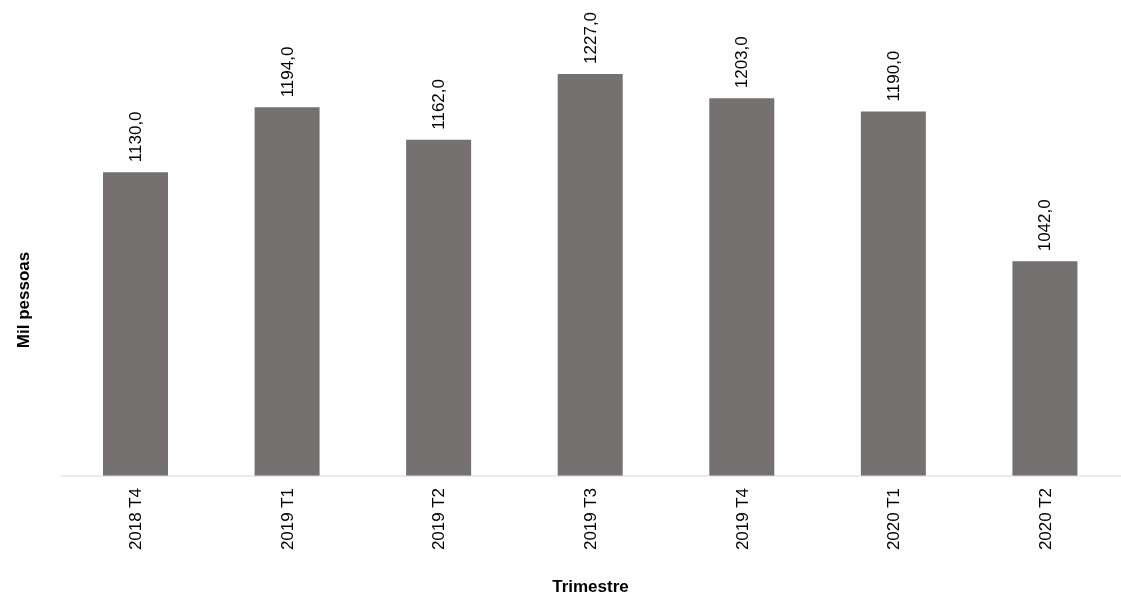 The image size is (1121, 600). I want to click on data-label: 1042,0, so click(1045, 225).